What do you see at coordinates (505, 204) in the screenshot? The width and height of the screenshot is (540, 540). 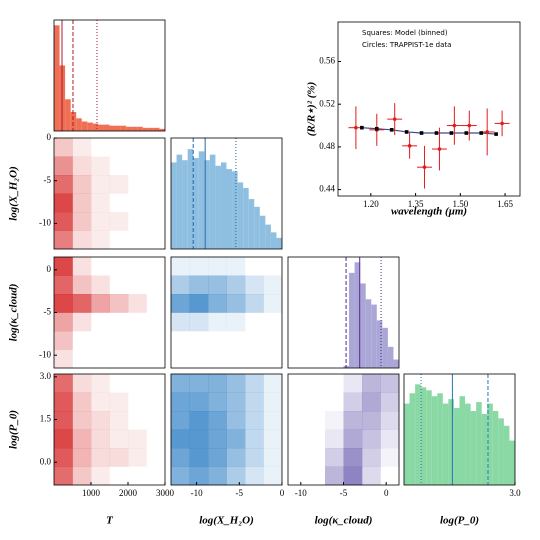 I see `x-tick-label: 1.65` at bounding box center [505, 204].